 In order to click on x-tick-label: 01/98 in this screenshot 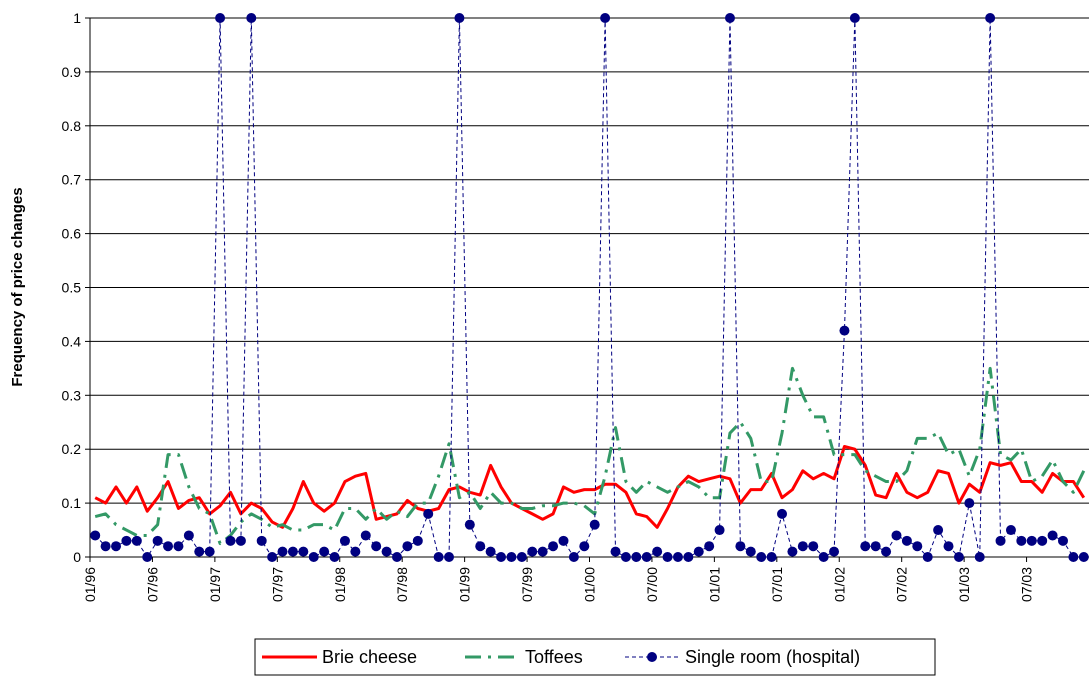, I will do `click(340, 584)`.